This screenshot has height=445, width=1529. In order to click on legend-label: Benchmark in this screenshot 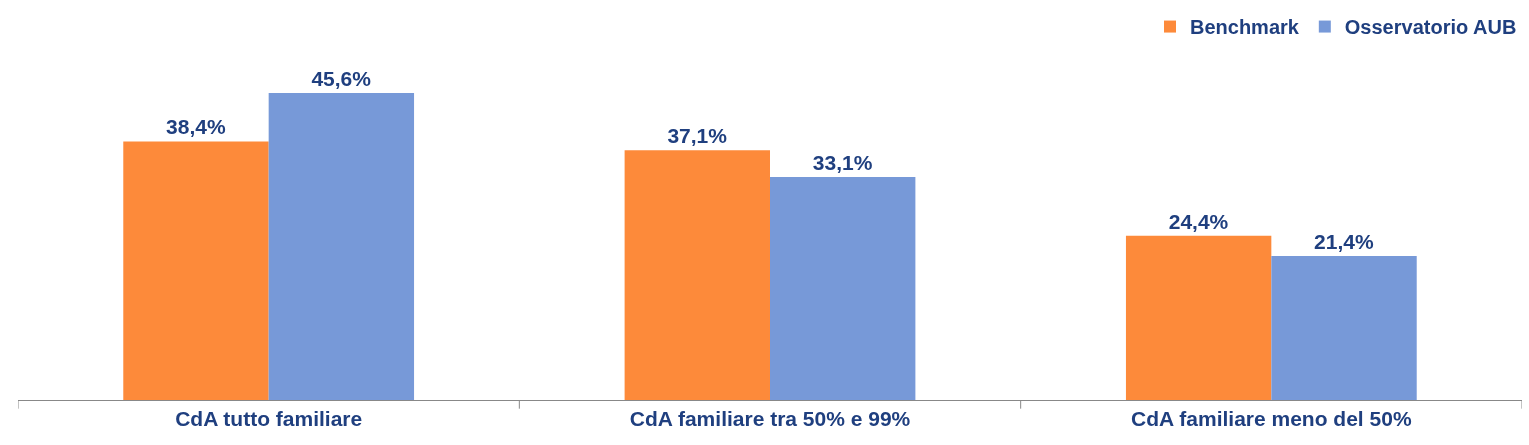, I will do `click(1245, 27)`.